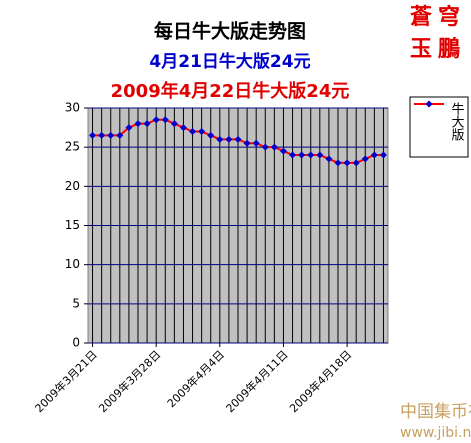 This screenshot has width=471, height=443. I want to click on legend-label: 牛大版, so click(457, 122).